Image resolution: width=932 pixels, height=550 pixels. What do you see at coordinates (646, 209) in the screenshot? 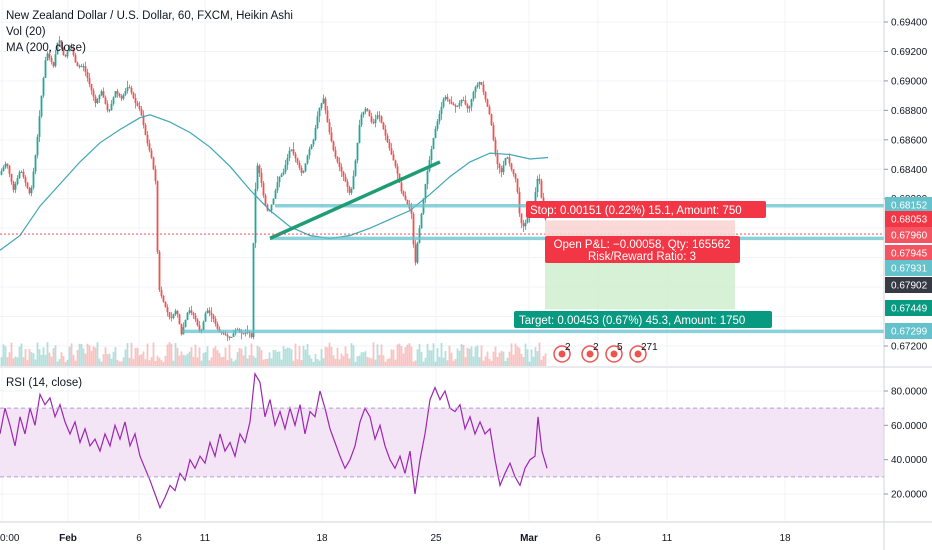
I see `stop-box` at bounding box center [646, 209].